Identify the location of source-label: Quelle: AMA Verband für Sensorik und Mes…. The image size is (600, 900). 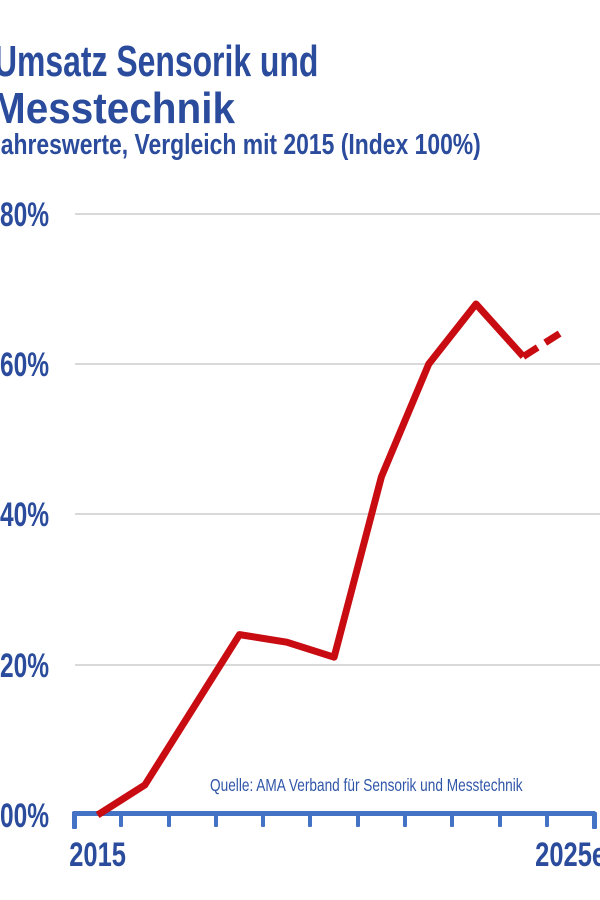
(366, 785).